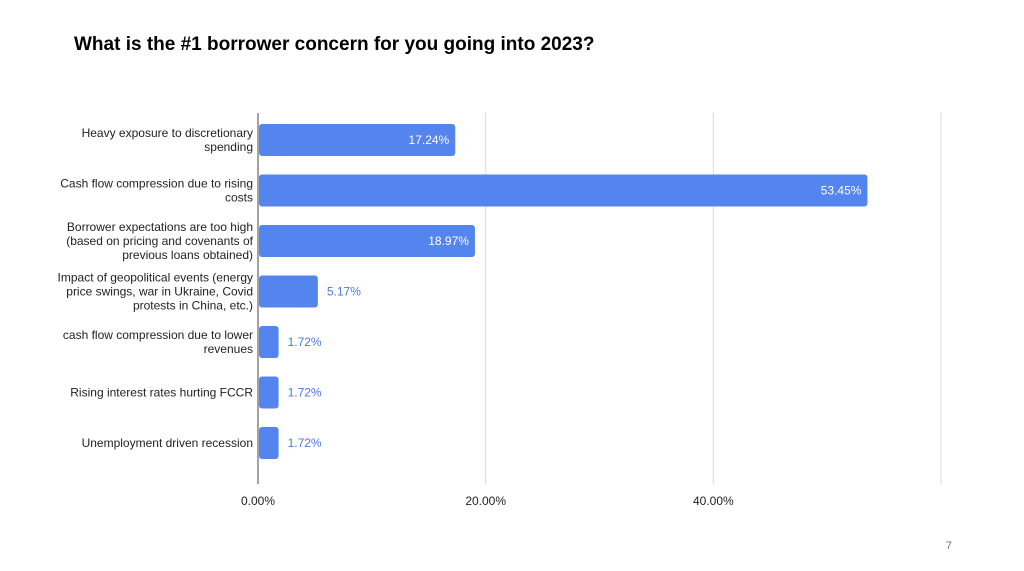  What do you see at coordinates (161, 393) in the screenshot?
I see `category-label: Rising interest rates hurting FCCR` at bounding box center [161, 393].